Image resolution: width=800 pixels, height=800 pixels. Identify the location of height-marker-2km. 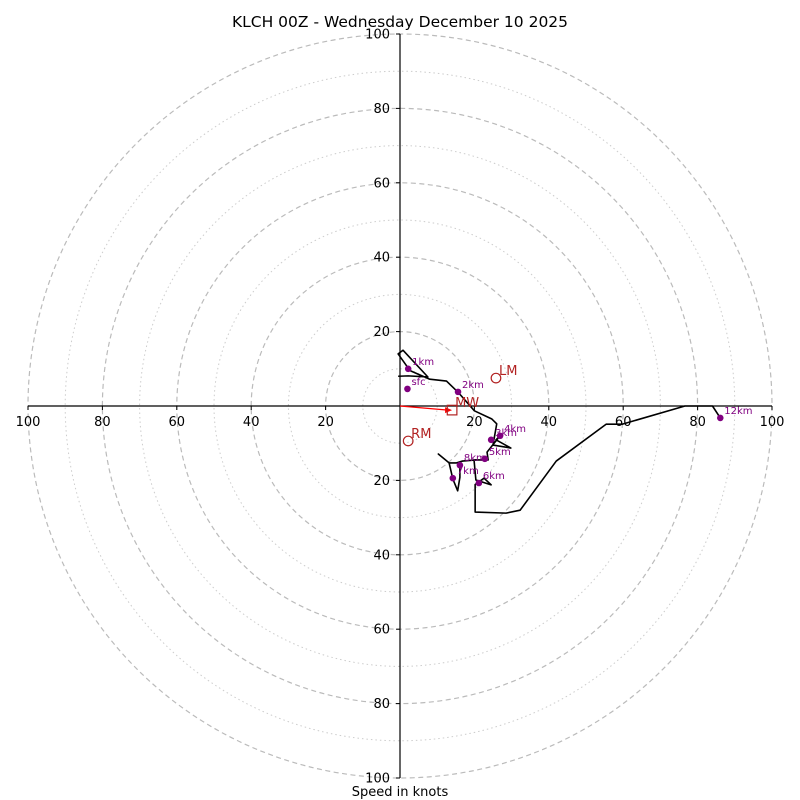
(458, 392).